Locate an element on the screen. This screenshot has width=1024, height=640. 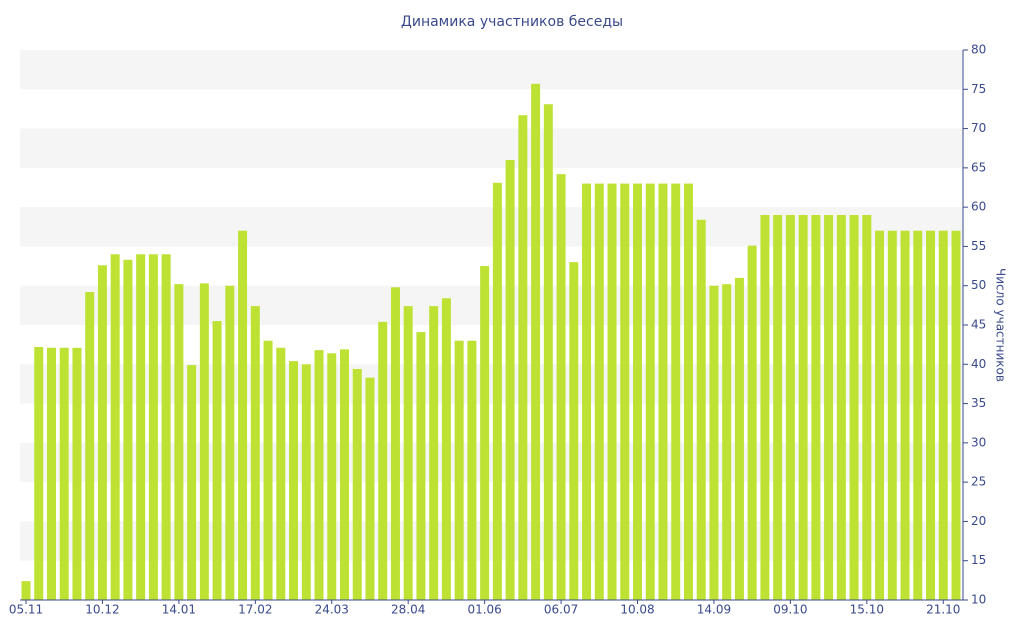
x-tick-label: 15.10 is located at coordinates (867, 610).